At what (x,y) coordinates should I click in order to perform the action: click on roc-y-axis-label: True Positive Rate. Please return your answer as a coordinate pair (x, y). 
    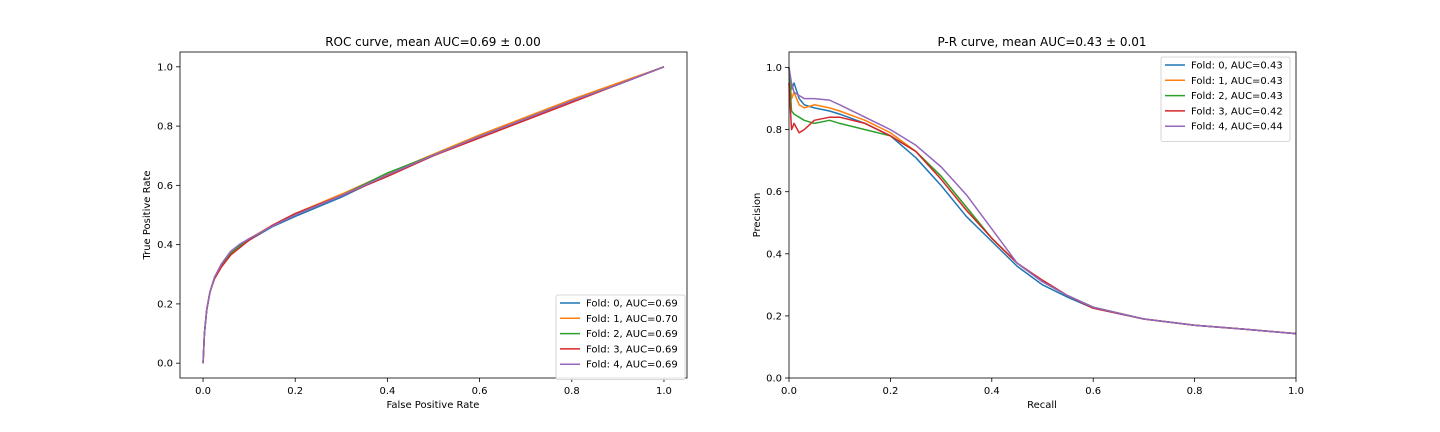
    Looking at the image, I should click on (147, 215).